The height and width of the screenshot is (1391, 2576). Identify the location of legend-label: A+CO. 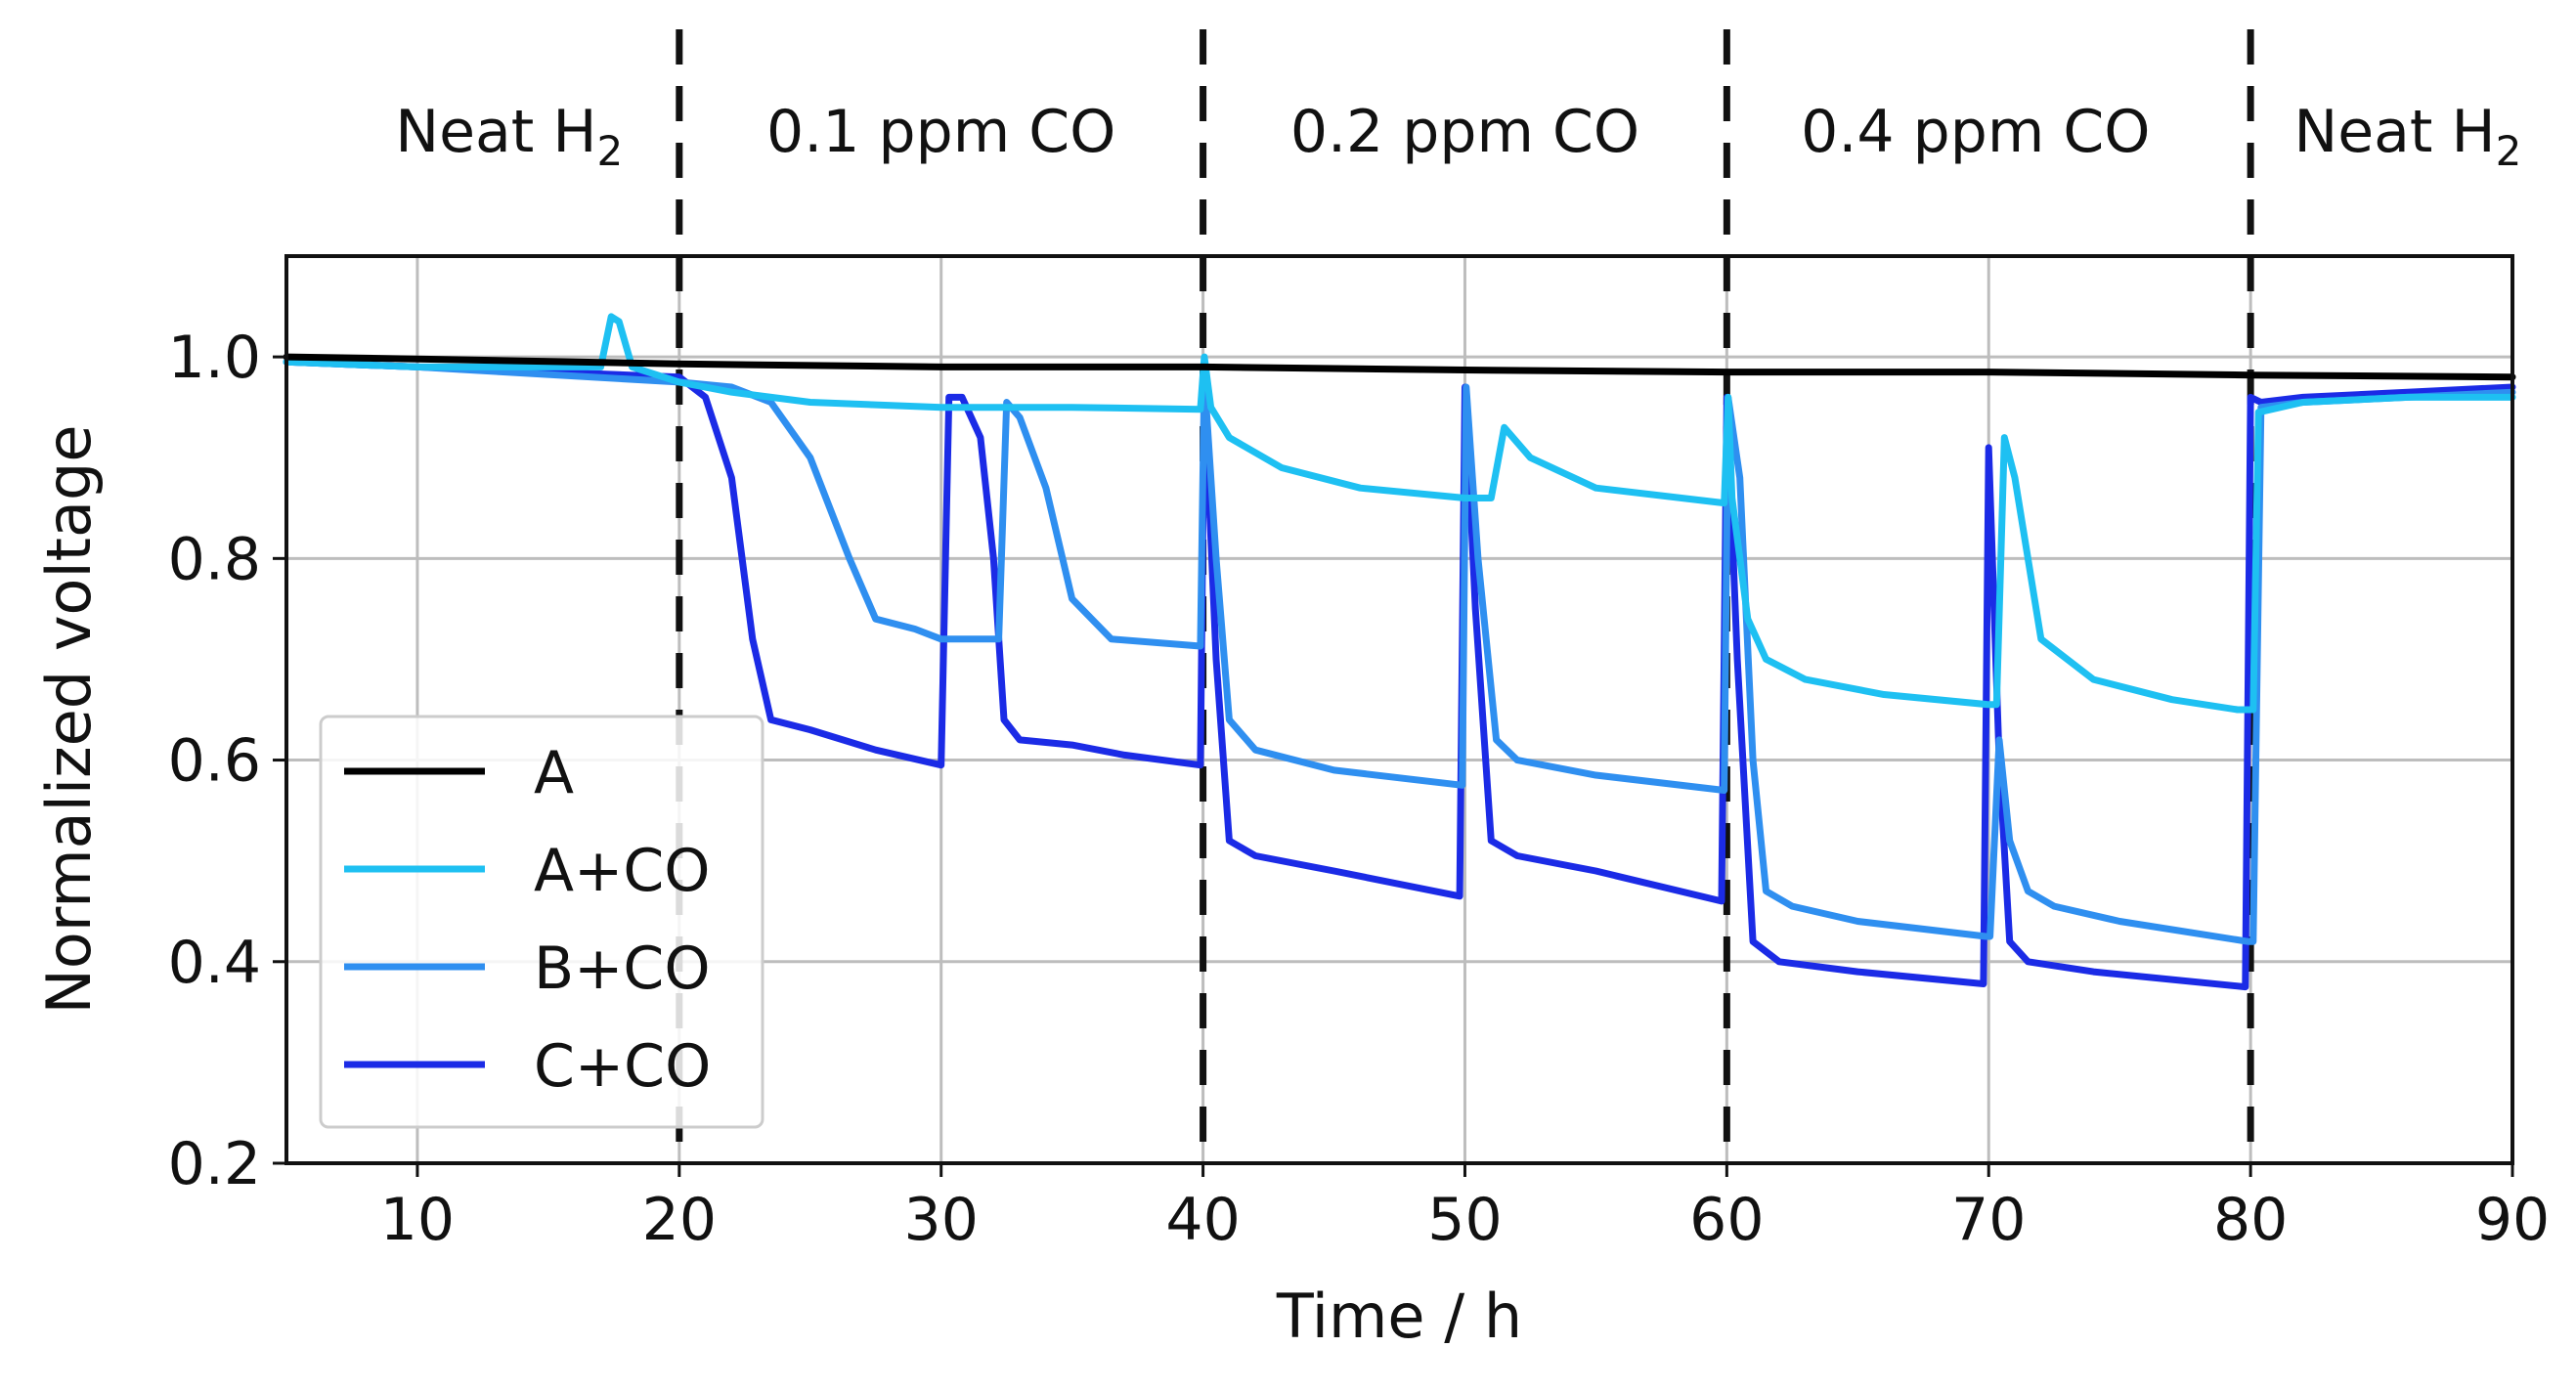
(622, 871).